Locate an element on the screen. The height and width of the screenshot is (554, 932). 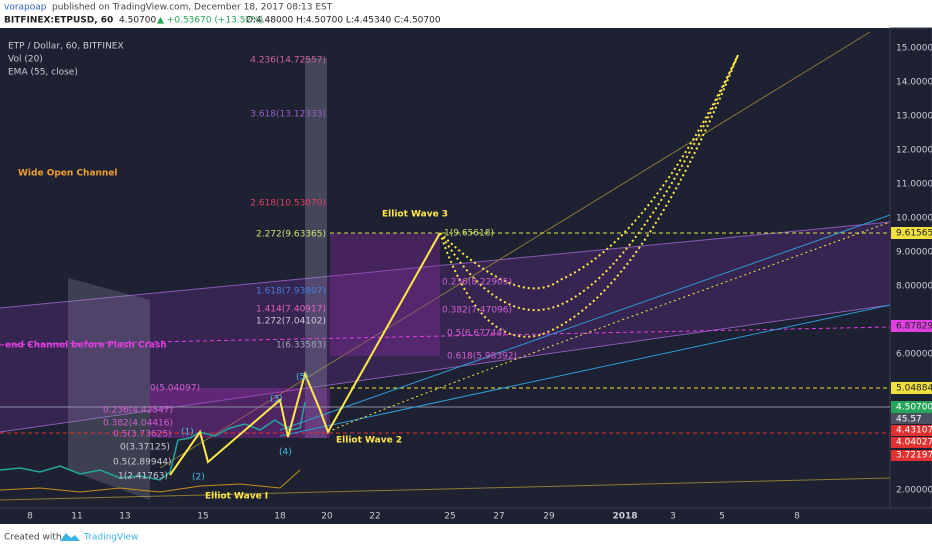
volume-line is located at coordinates (150, 481).